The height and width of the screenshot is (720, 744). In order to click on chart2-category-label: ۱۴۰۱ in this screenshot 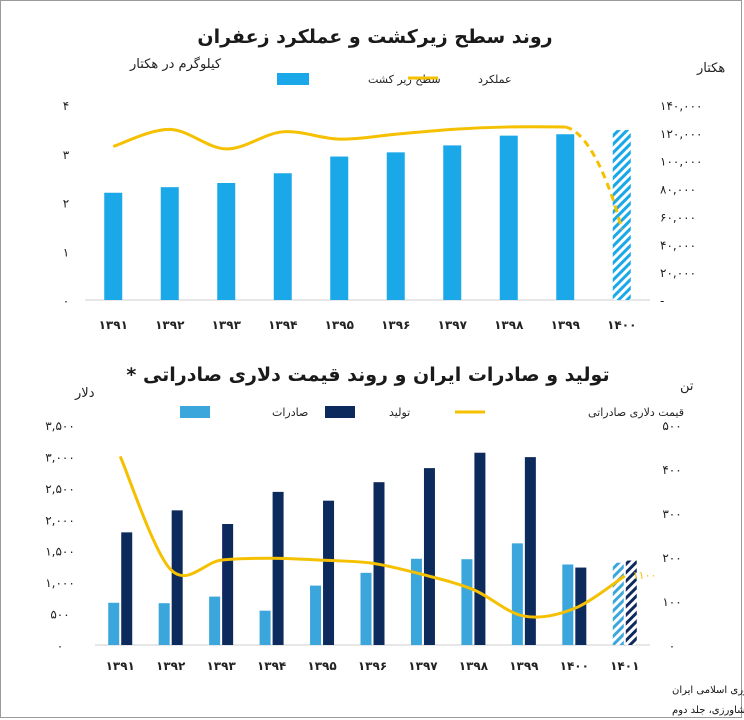, I will do `click(624, 666)`.